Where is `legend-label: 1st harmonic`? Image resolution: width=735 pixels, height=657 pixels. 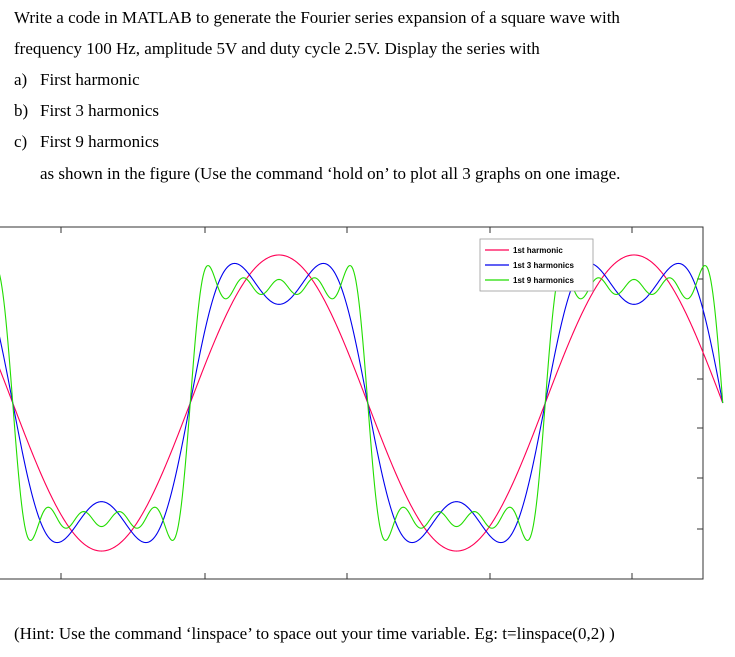
legend-label: 1st harmonic is located at coordinates (538, 250).